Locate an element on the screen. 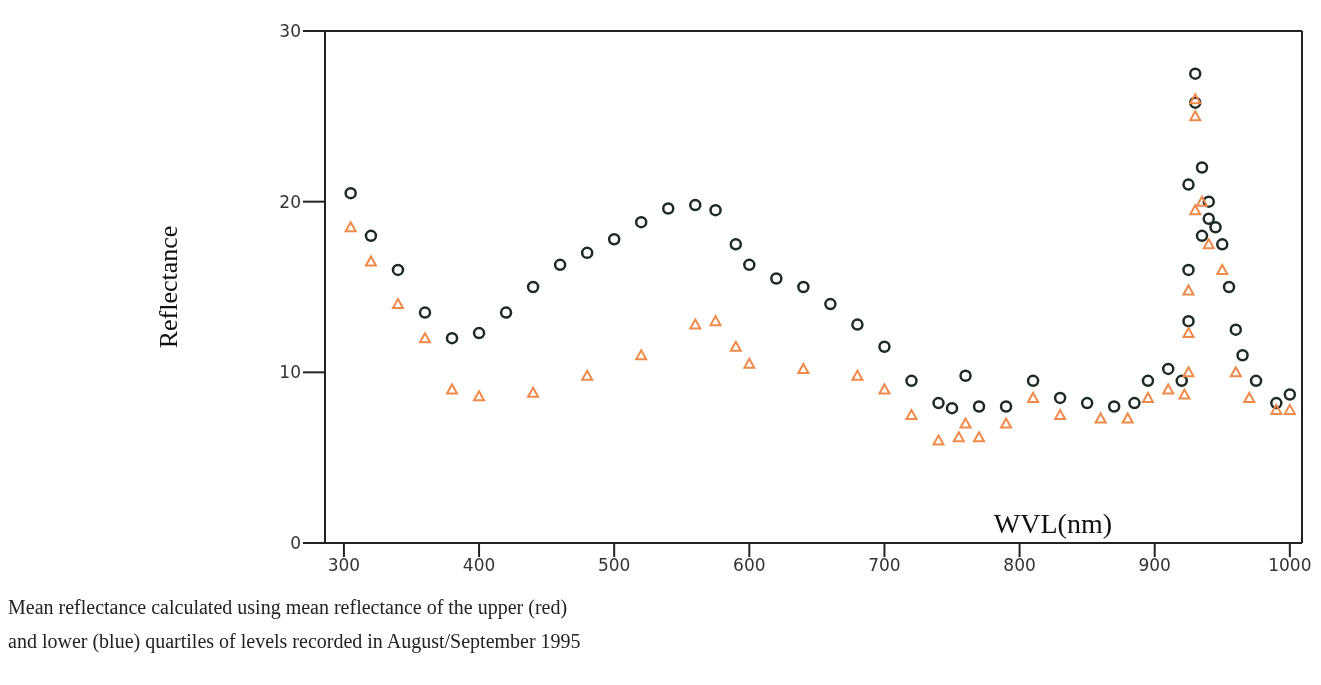 The width and height of the screenshot is (1321, 685). x-tick-label: 800 is located at coordinates (1019, 565).